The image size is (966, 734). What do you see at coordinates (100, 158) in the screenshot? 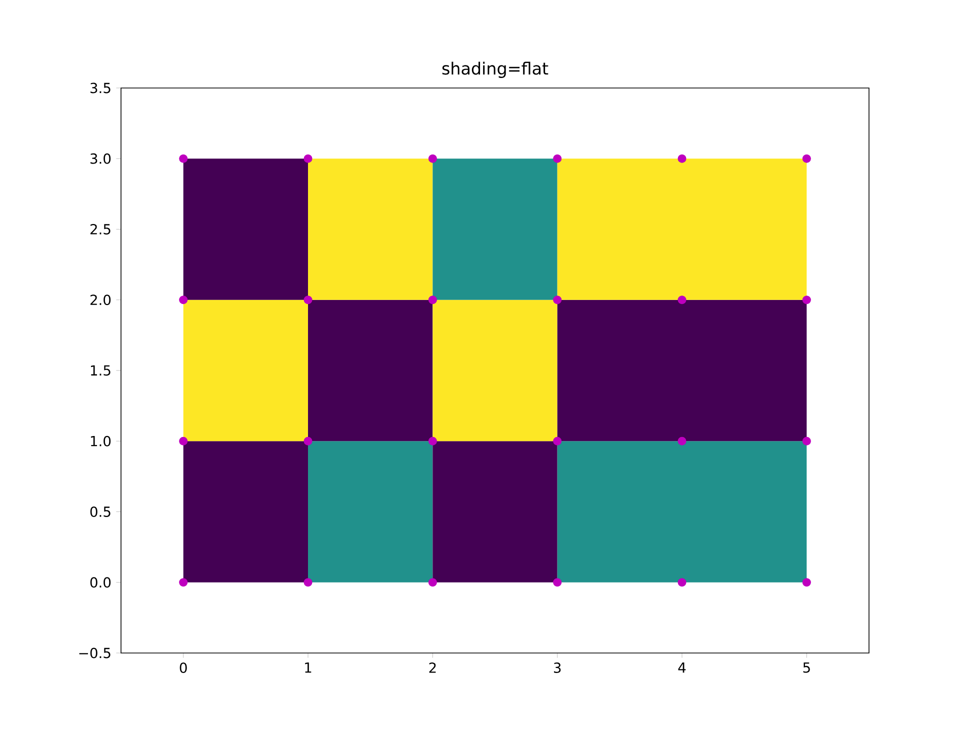
I see `y-tick-label: 3.0` at bounding box center [100, 158].